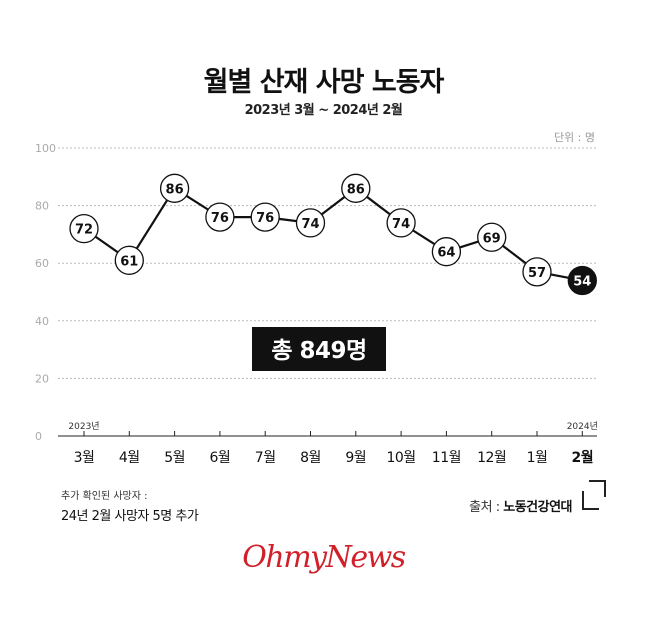 The height and width of the screenshot is (621, 647). I want to click on y-tick-label: 100, so click(45, 148).